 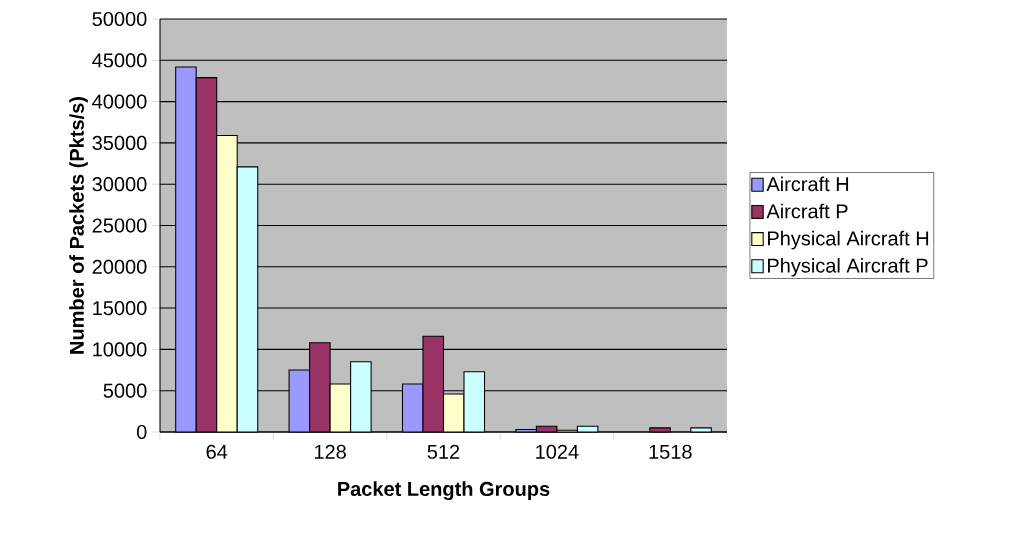 I want to click on x-tick-label: 1024, so click(x=557, y=451).